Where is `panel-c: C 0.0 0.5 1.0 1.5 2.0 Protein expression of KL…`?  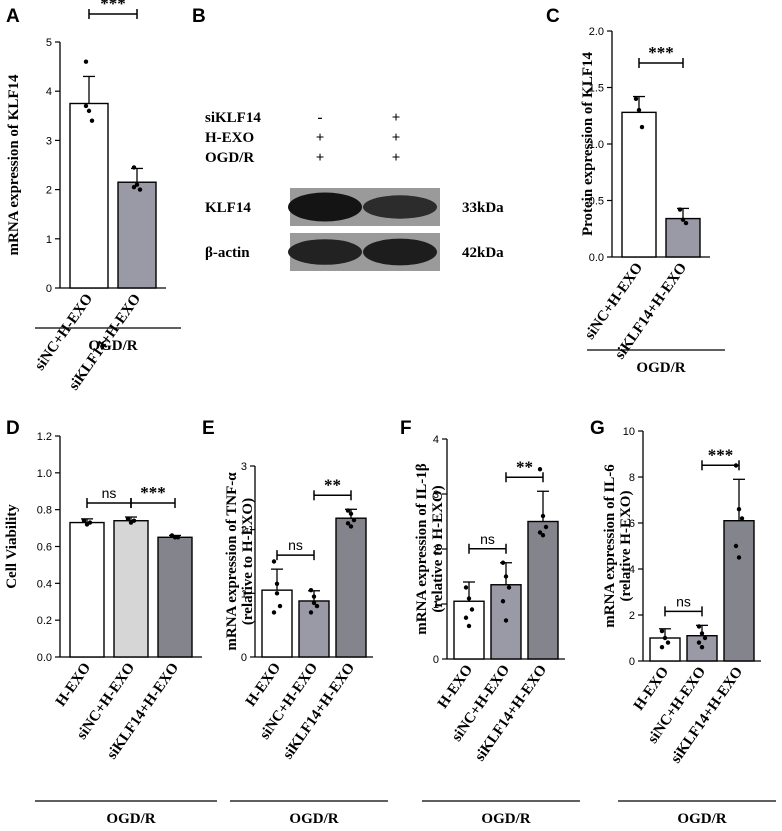 panel-c: C 0.0 0.5 1.0 1.5 2.0 Protein expression of KL… is located at coordinates (635, 191).